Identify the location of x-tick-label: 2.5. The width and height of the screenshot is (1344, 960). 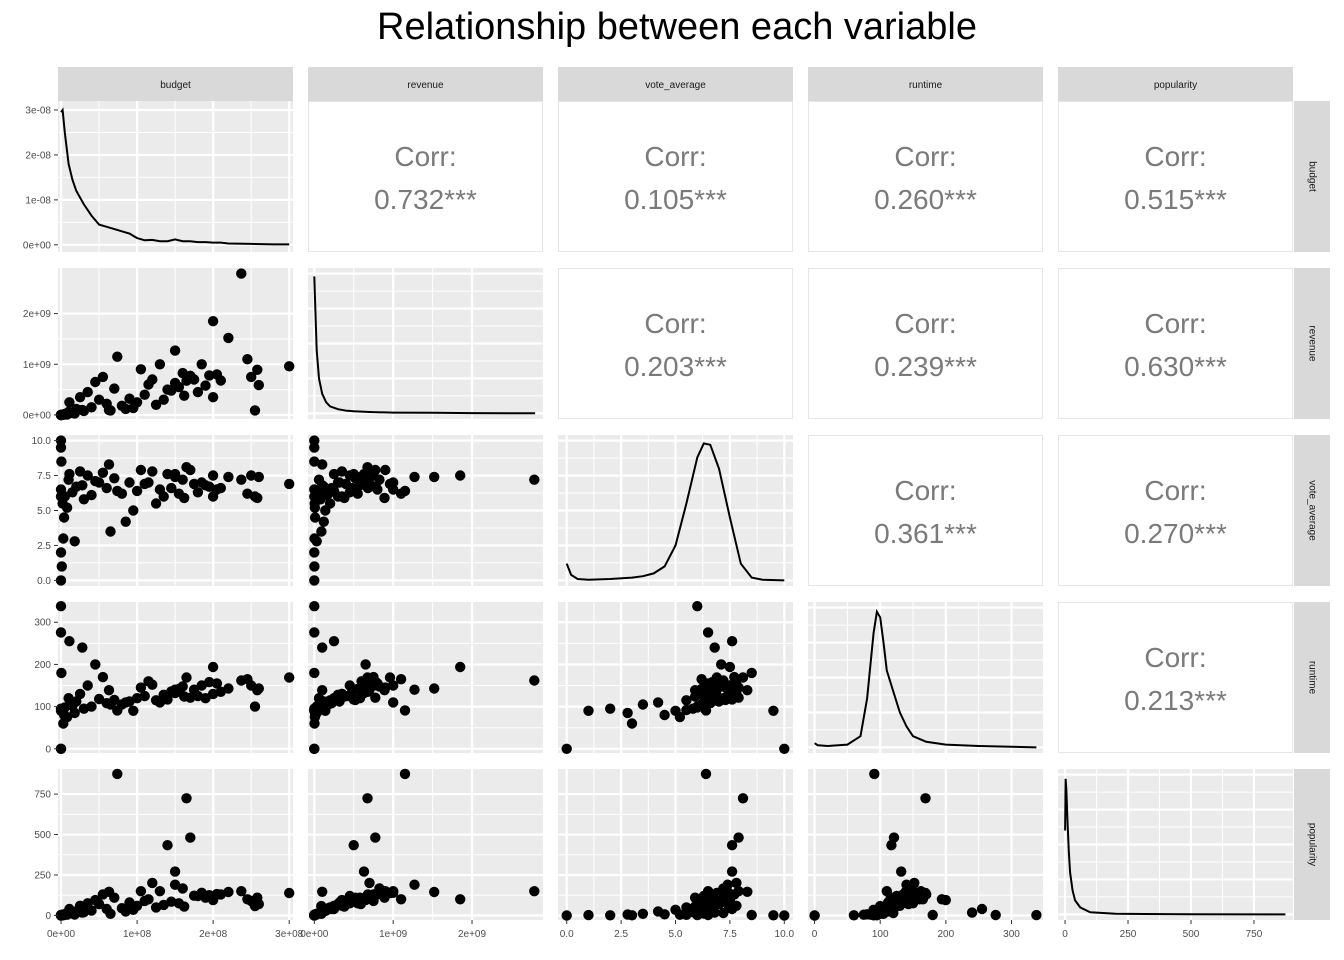
(621, 934).